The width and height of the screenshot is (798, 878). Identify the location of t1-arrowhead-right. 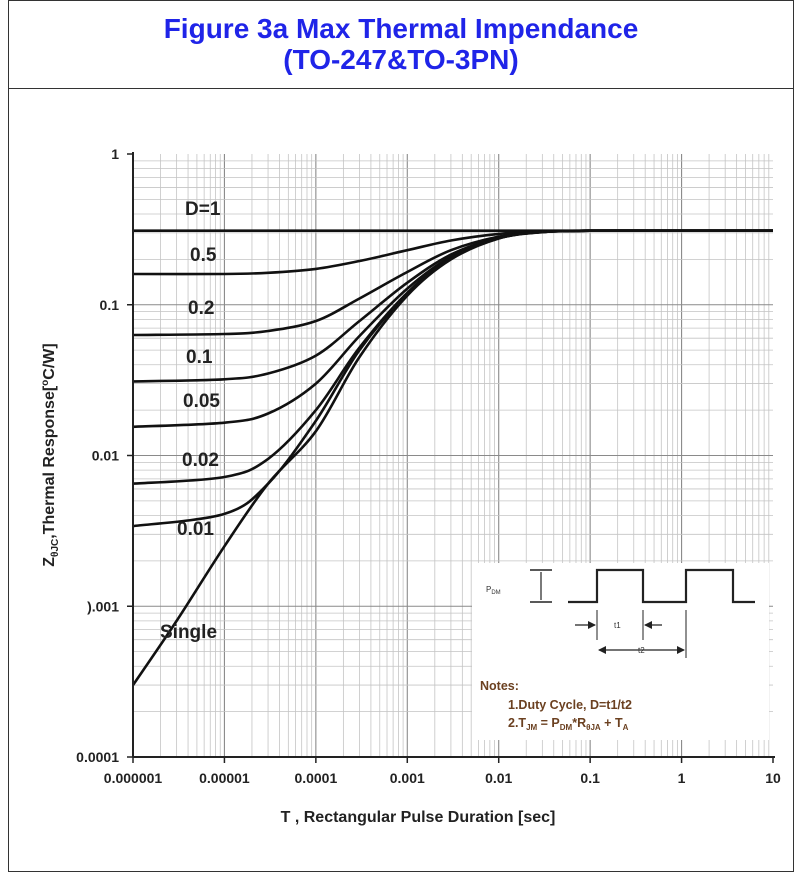
(648, 625).